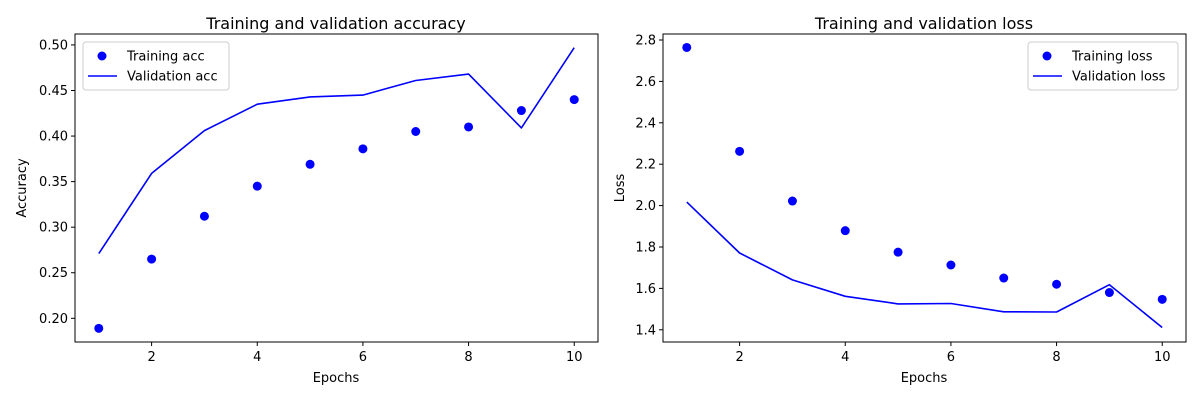  I want to click on y-axis-label: Loss, so click(620, 188).